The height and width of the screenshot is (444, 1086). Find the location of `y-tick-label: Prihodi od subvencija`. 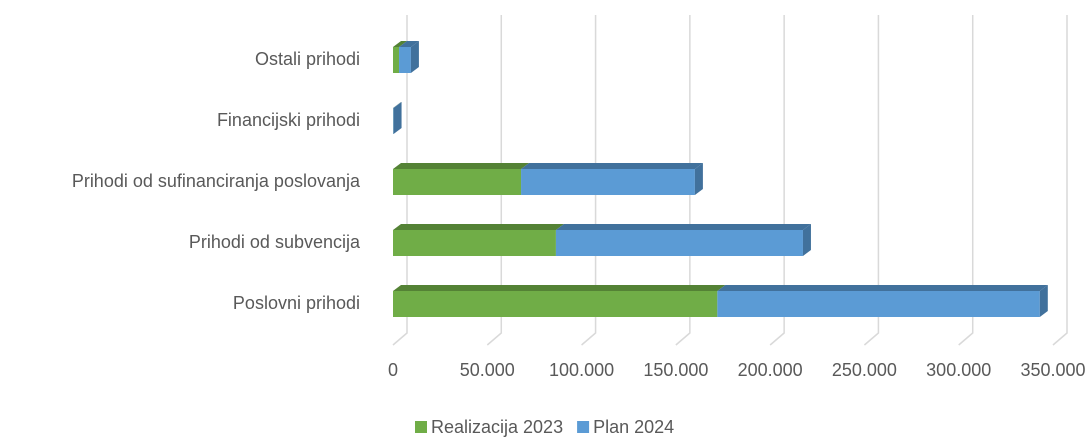

y-tick-label: Prihodi od subvencija is located at coordinates (275, 242).